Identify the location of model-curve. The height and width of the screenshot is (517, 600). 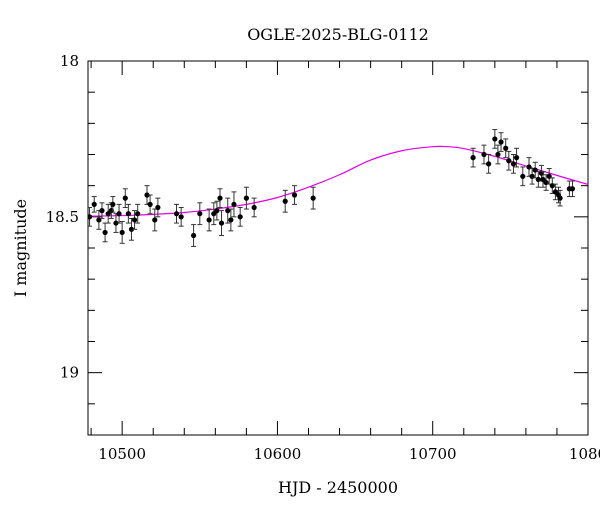
(338, 181).